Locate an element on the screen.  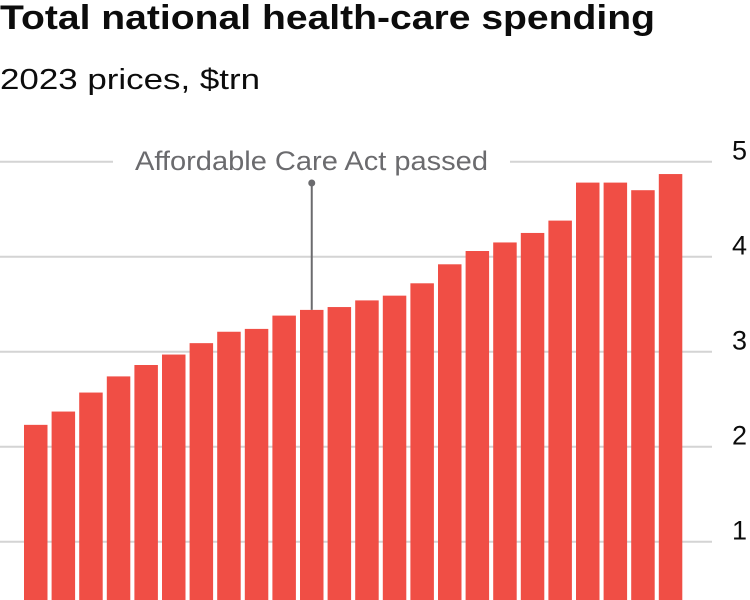
y-tick-label: 4 is located at coordinates (739, 246).